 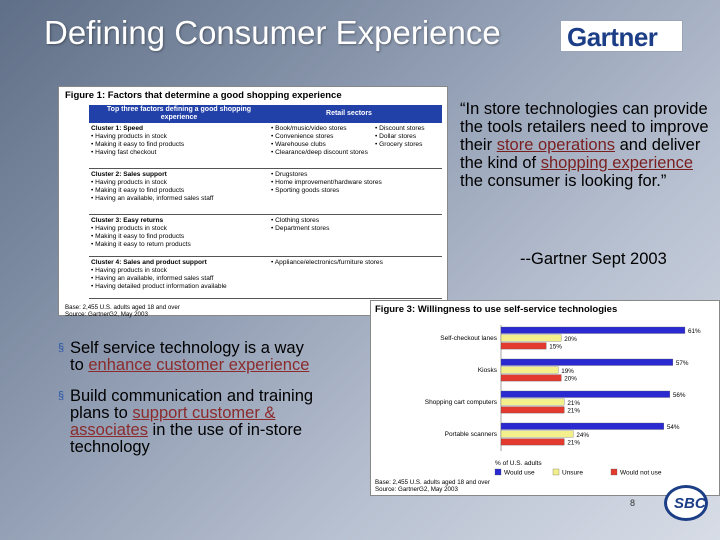 What do you see at coordinates (682, 363) in the screenshot?
I see `data-label: 57%` at bounding box center [682, 363].